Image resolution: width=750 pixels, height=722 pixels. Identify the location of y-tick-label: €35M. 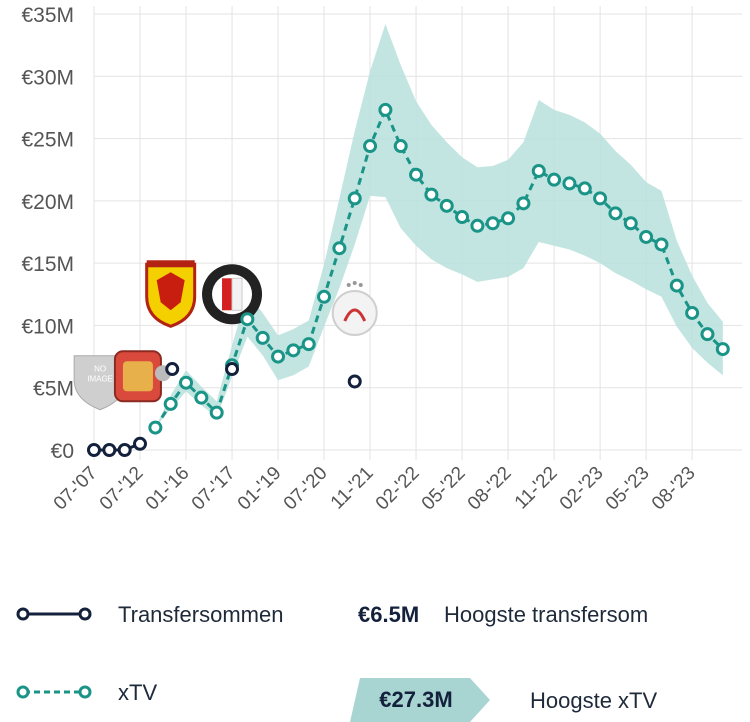
(47, 15).